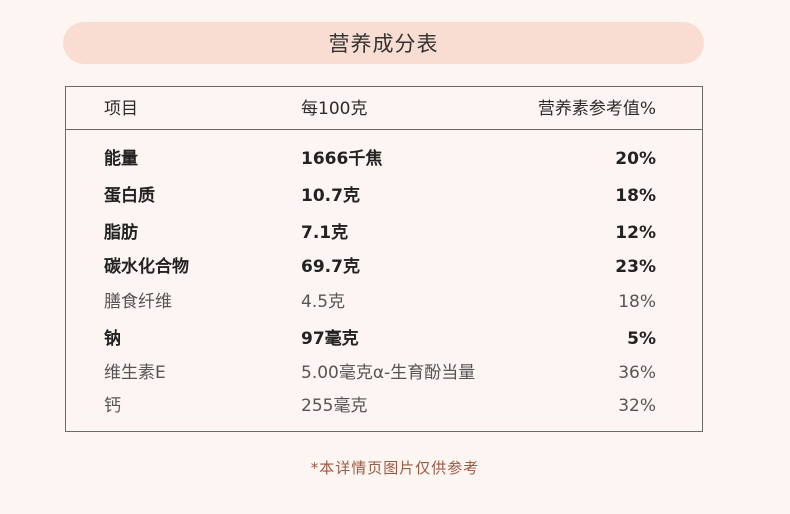  I want to click on header-per100: 每100克, so click(334, 109).